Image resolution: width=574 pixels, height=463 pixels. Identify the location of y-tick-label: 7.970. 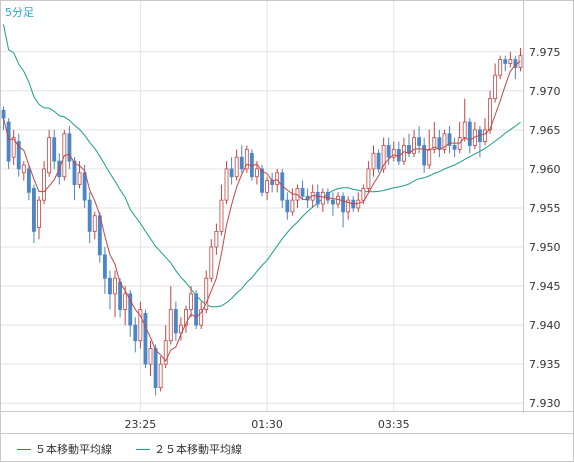
(545, 91).